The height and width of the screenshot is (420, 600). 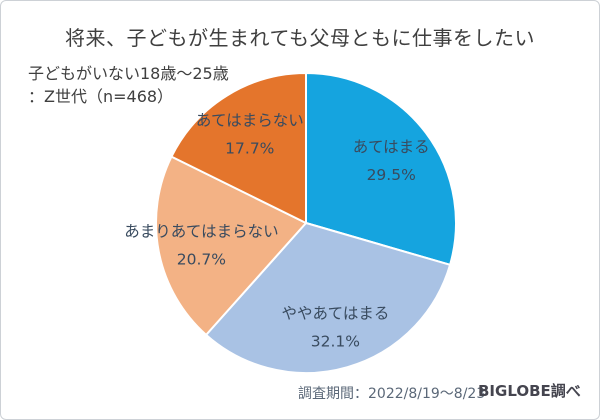 I want to click on pie-slice-yaya-atehamaru, so click(x=328, y=298).